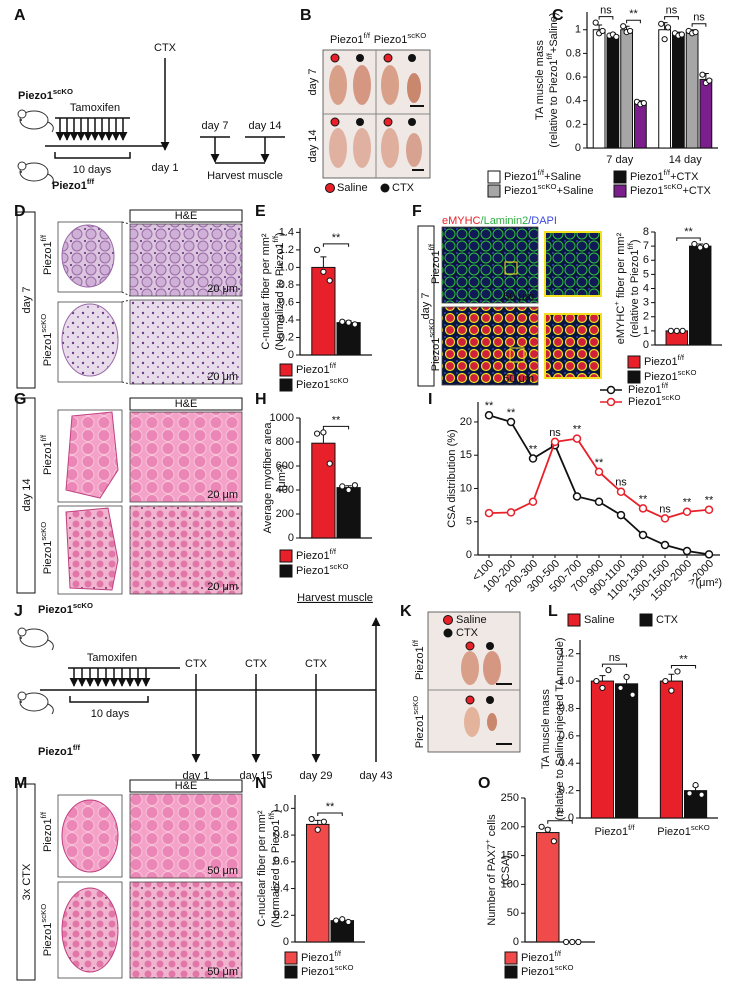 The image size is (740, 984). What do you see at coordinates (430, 399) in the screenshot?
I see `panel-letter: I` at bounding box center [430, 399].